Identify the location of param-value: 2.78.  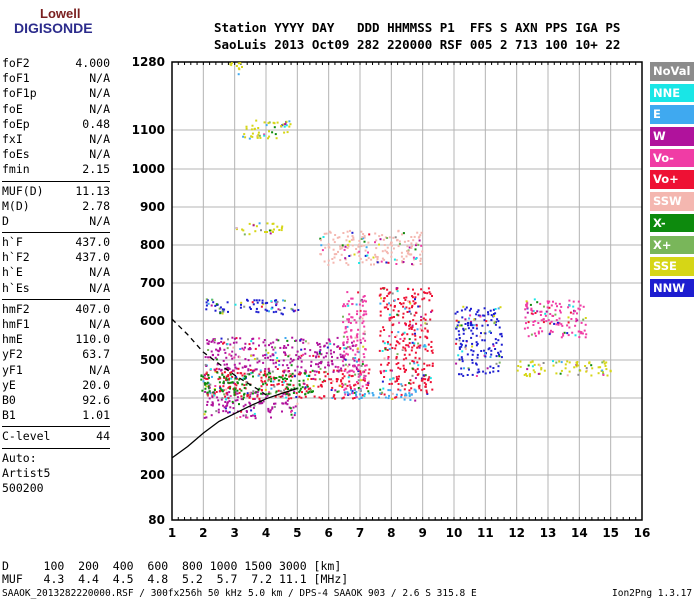
(96, 205).